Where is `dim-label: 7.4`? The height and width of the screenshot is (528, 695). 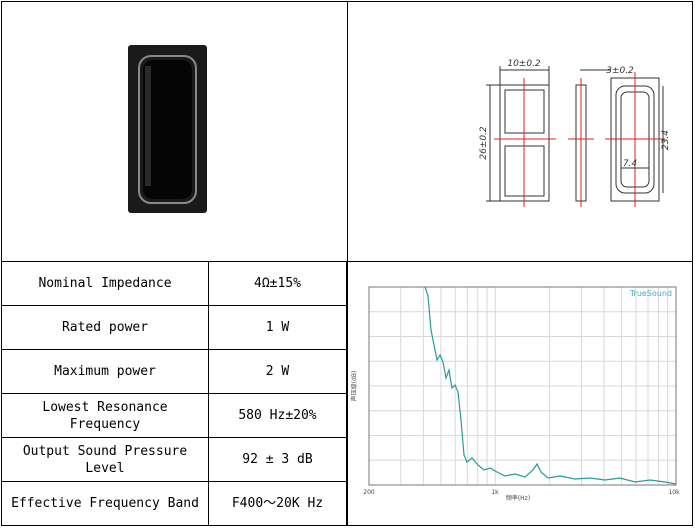 dim-label: 7.4 is located at coordinates (630, 164).